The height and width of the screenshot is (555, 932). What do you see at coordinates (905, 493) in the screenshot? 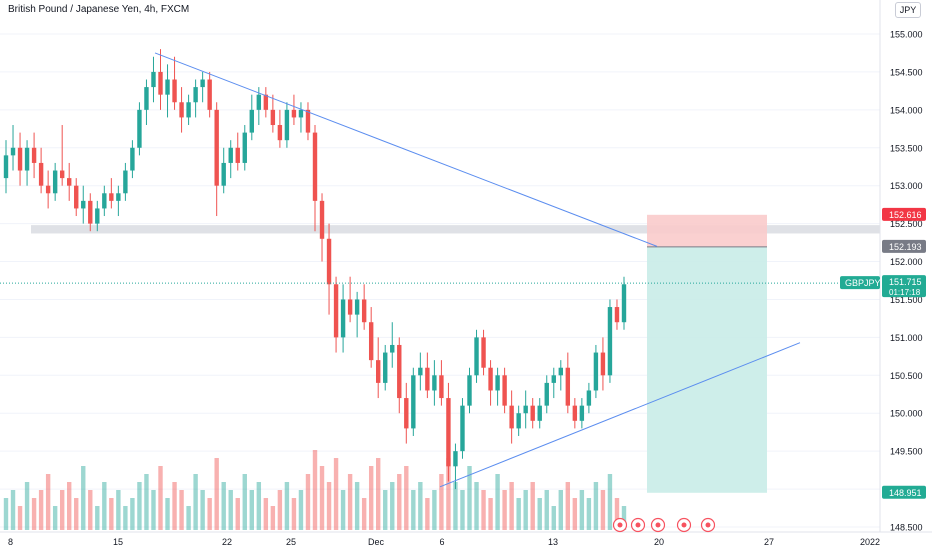
I see `target-price-tag: 148.951` at bounding box center [905, 493].